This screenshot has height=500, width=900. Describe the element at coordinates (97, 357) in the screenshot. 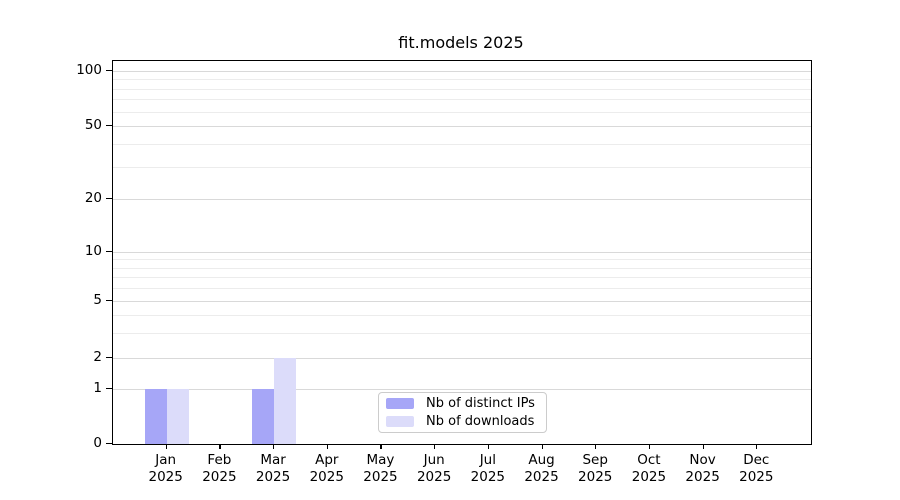

I see `y-tick-label: 2` at that location.